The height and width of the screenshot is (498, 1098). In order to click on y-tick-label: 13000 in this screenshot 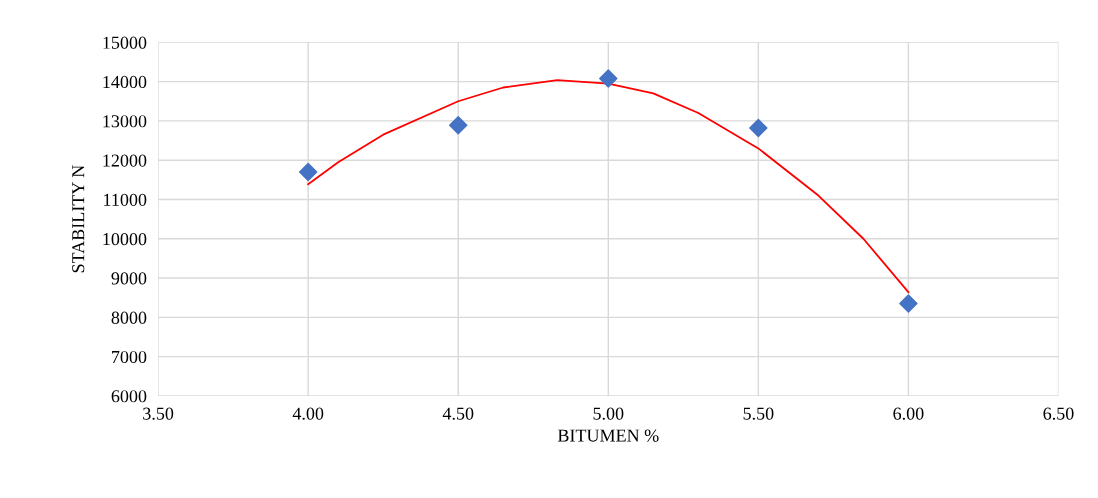, I will do `click(125, 121)`.